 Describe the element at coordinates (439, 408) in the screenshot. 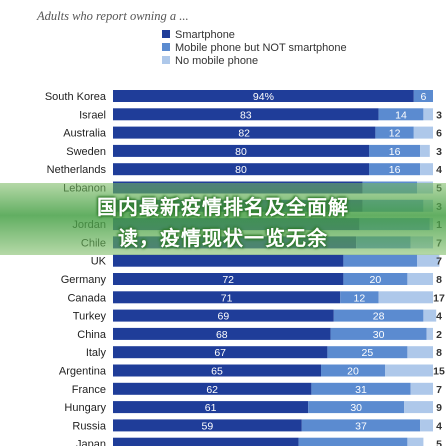

I see `bar-value-label: 9` at that location.